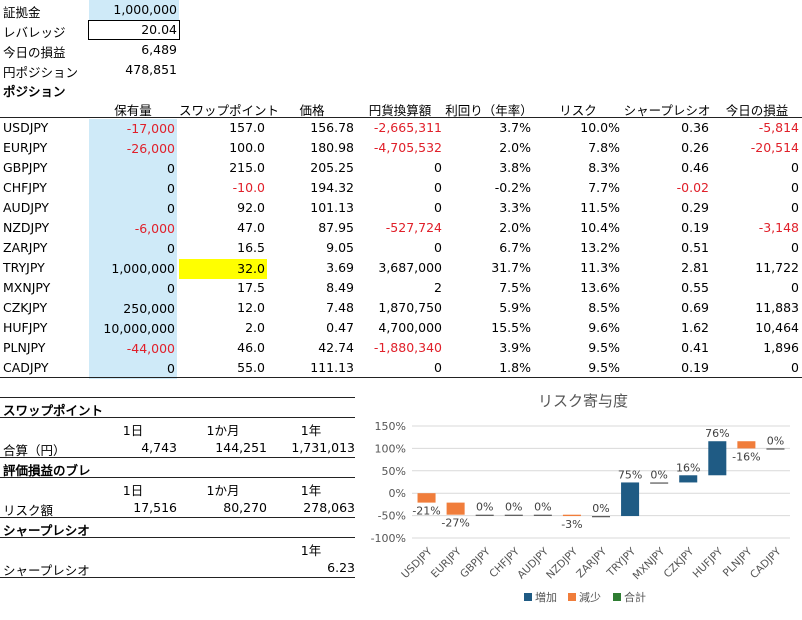 The height and width of the screenshot is (620, 802). I want to click on yield-cell: 3.9%, so click(515, 347).